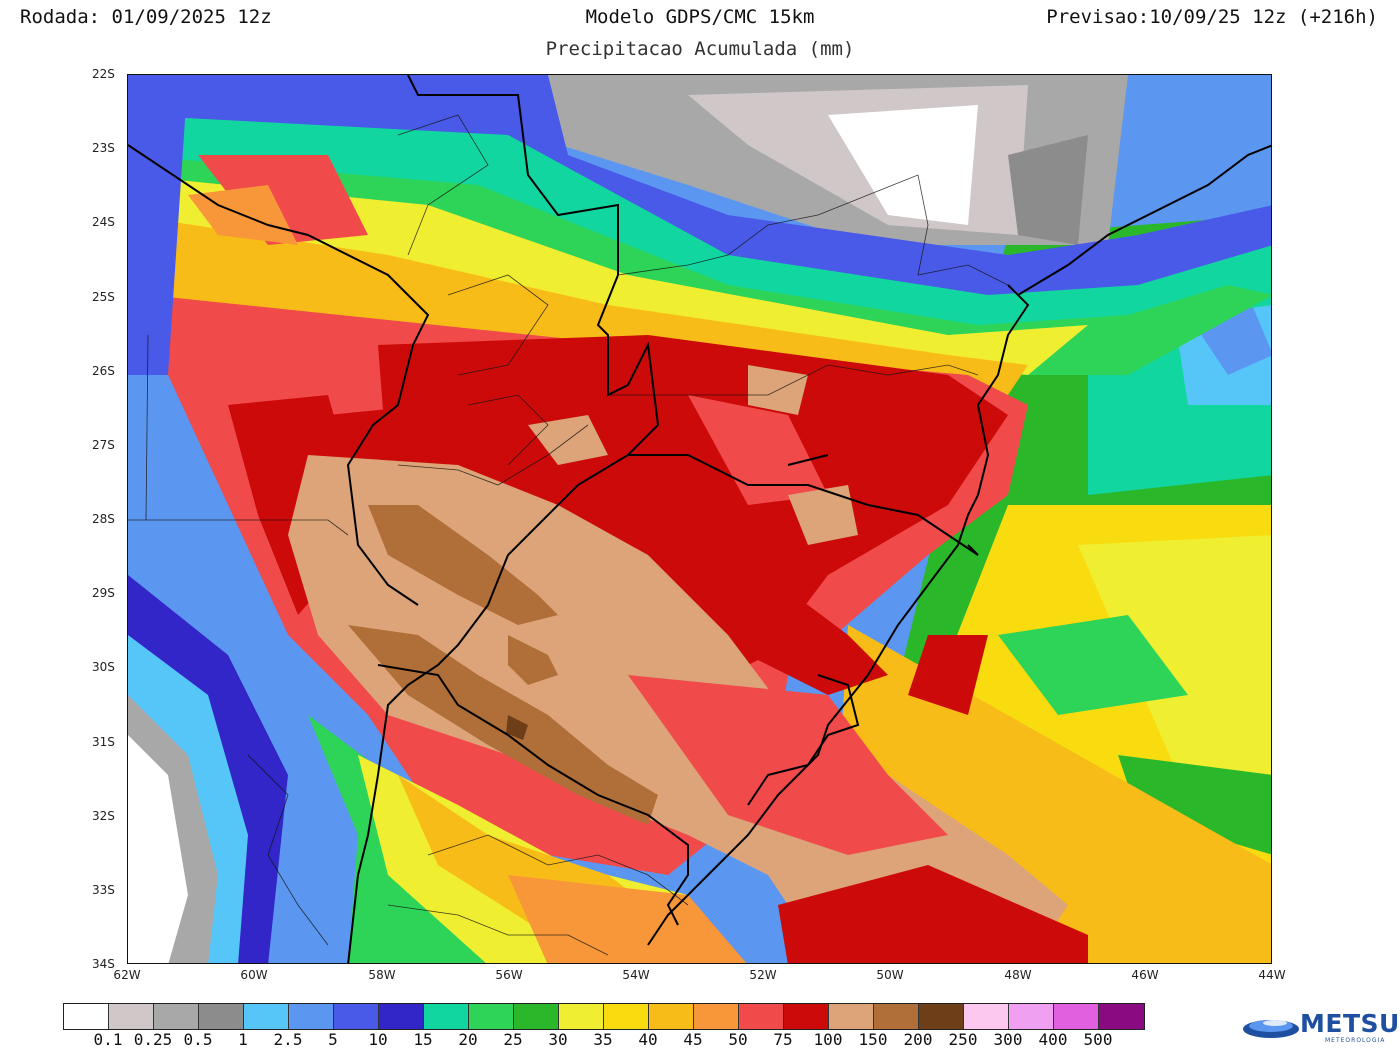  I want to click on lon-label: 46W, so click(1145, 975).